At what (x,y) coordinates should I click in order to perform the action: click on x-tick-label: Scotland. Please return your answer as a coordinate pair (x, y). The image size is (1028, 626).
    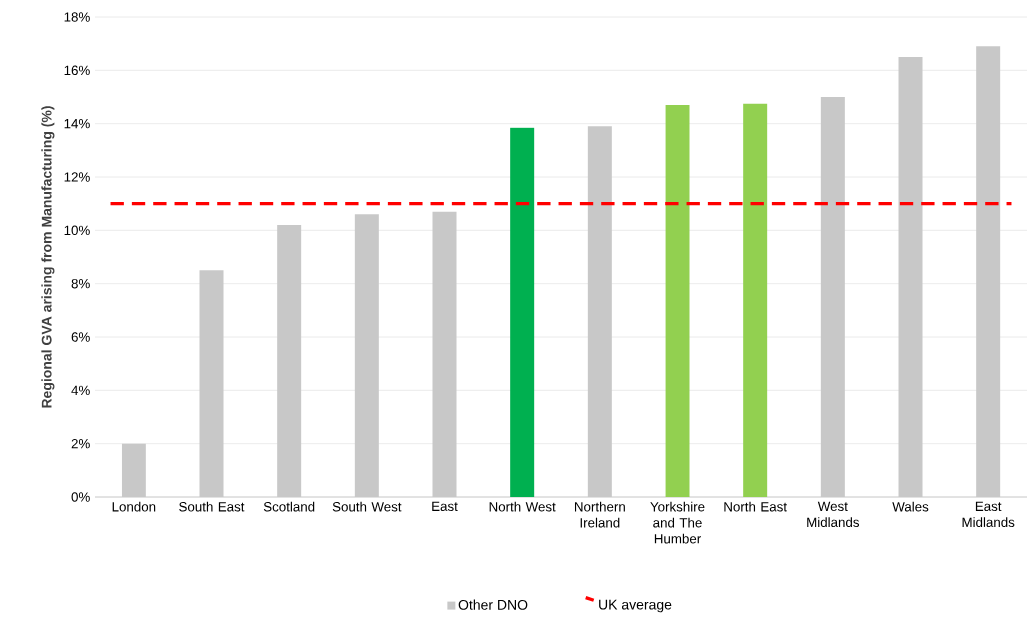
    Looking at the image, I should click on (289, 506).